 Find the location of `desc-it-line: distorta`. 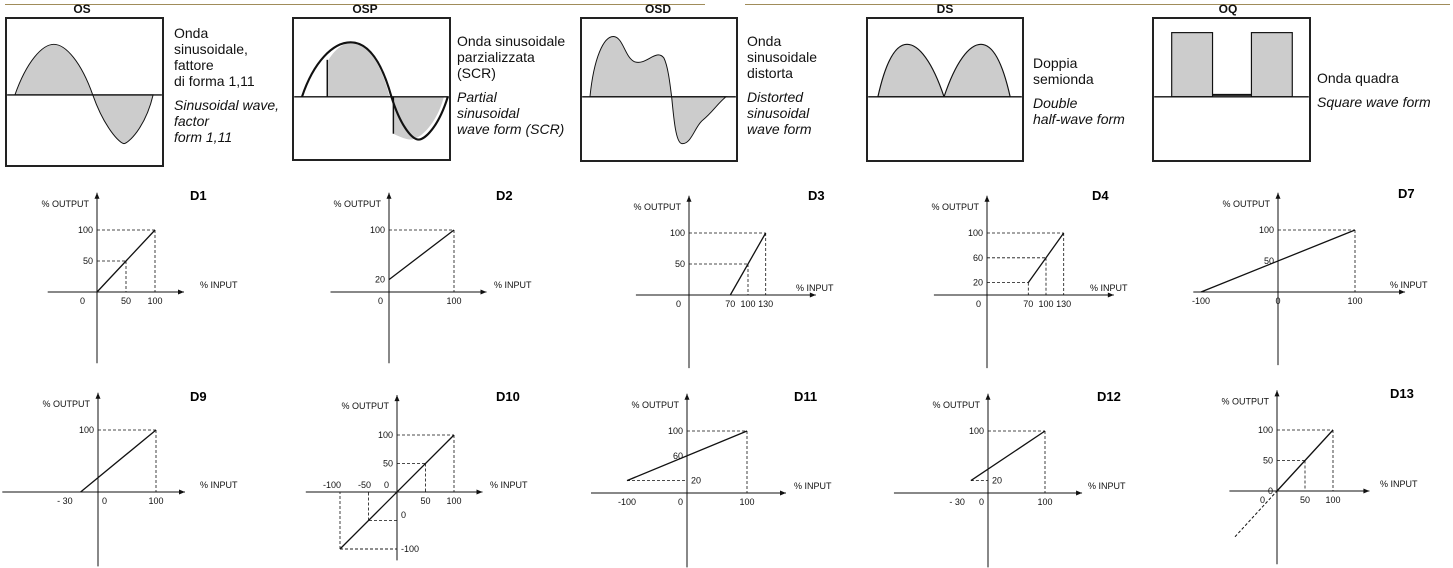

desc-it-line: distorta is located at coordinates (770, 73).